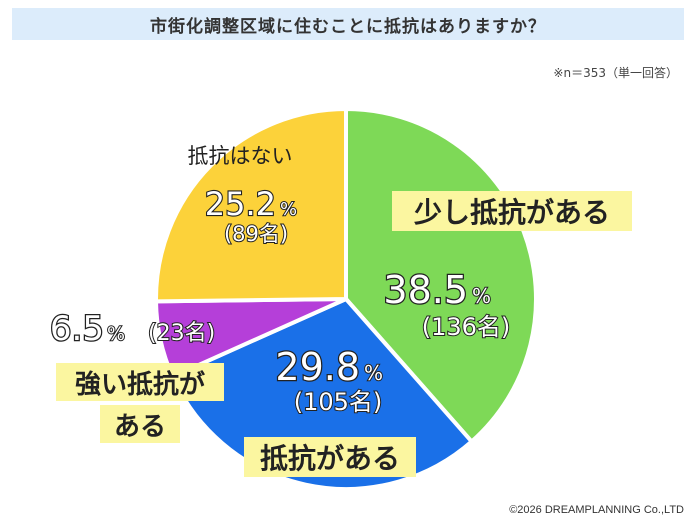 The height and width of the screenshot is (522, 696). I want to click on slice-label: 少し抵抗がある, so click(512, 212).